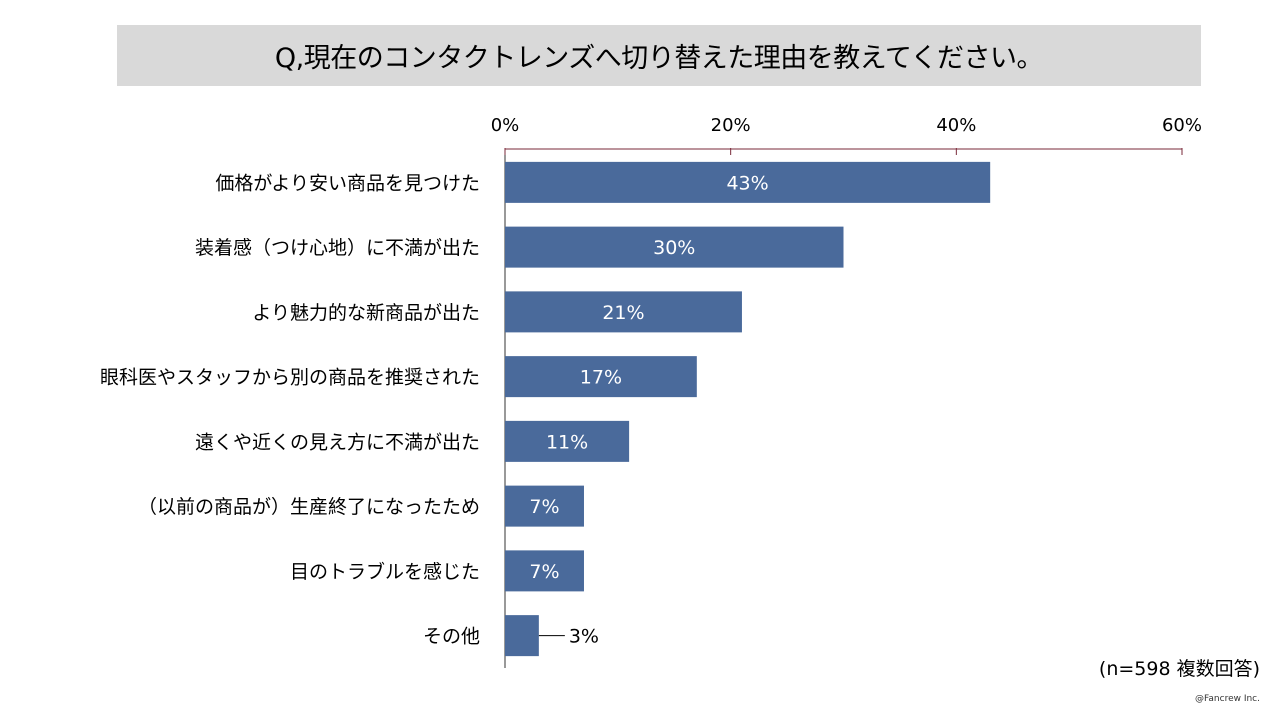 The height and width of the screenshot is (720, 1280). What do you see at coordinates (337, 442) in the screenshot?
I see `category-label: 遠くや近くの見え方に不満が出た` at bounding box center [337, 442].